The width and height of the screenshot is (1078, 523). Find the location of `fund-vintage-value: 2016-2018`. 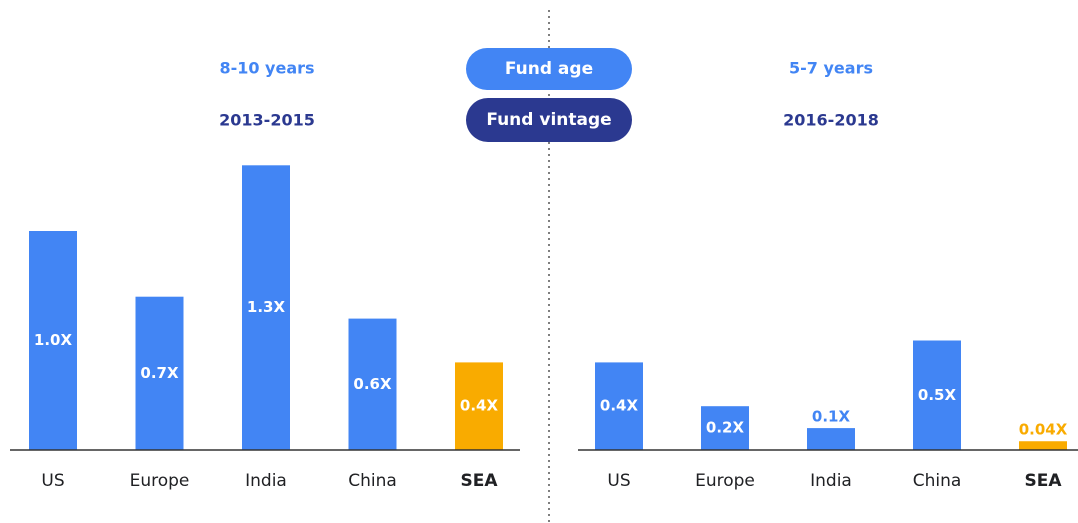

fund-vintage-value: 2016-2018 is located at coordinates (831, 120).